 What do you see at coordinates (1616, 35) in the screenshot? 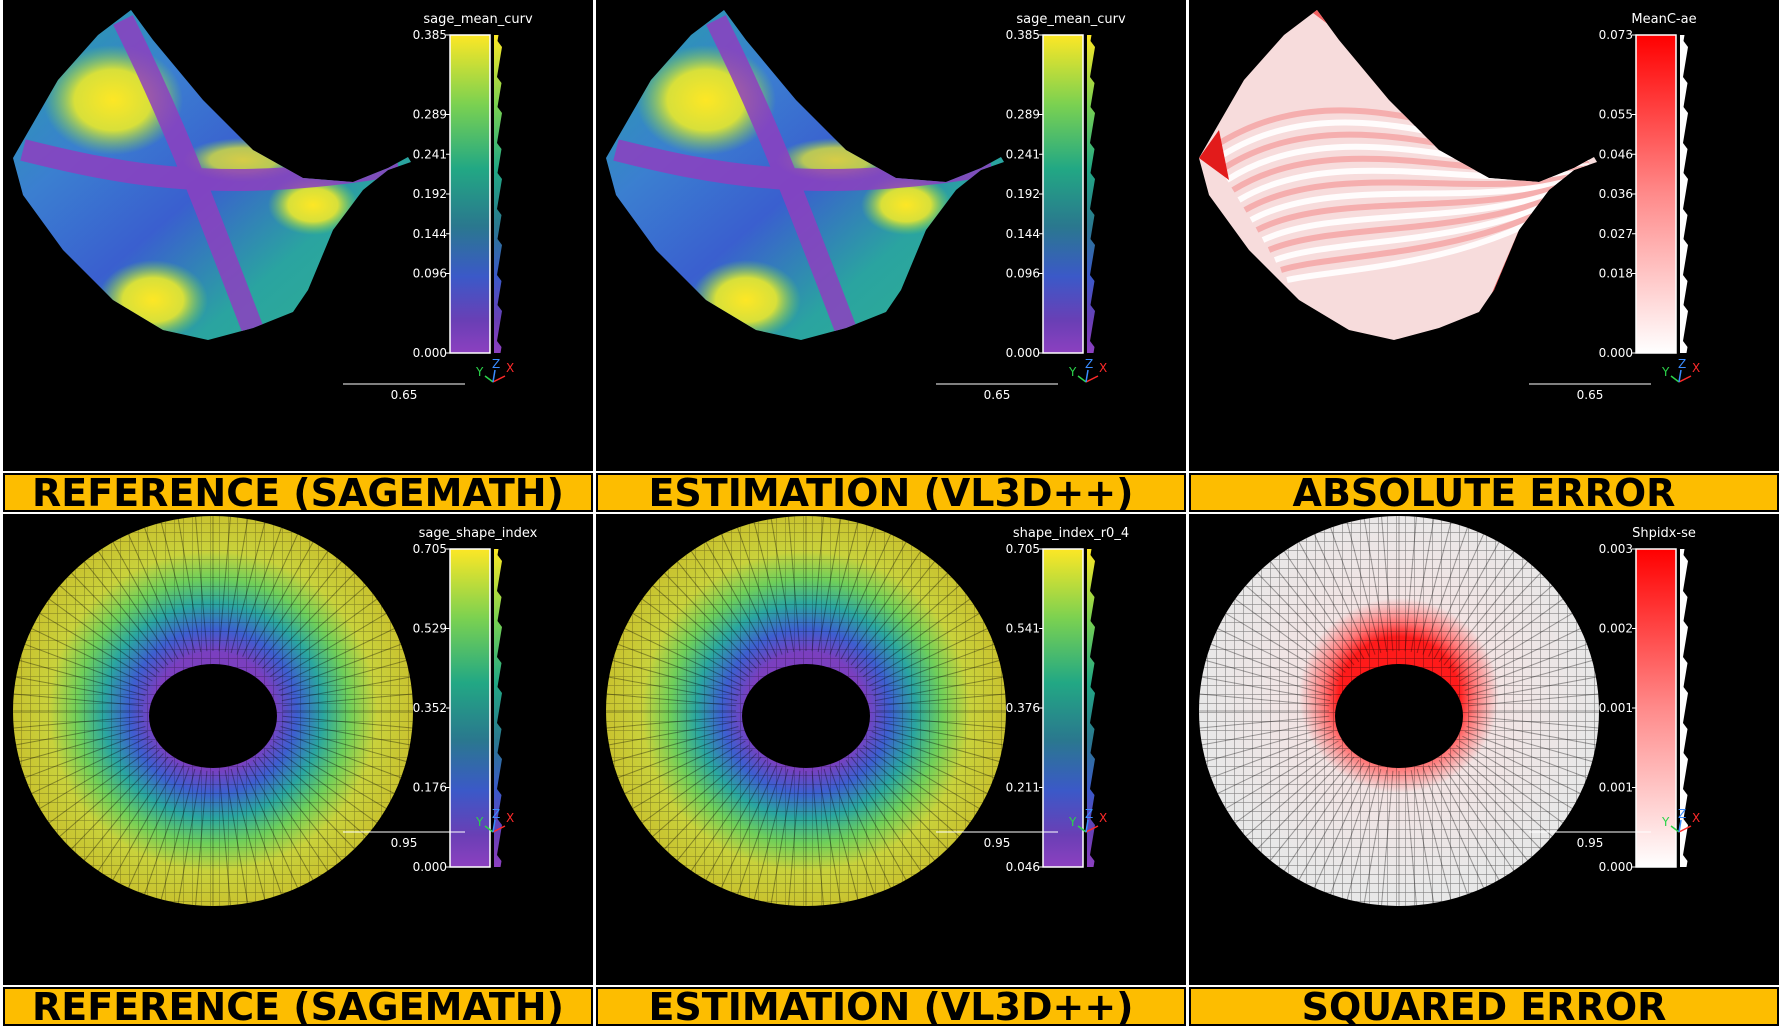
I see `colorbar-tick: 0.073` at bounding box center [1616, 35].